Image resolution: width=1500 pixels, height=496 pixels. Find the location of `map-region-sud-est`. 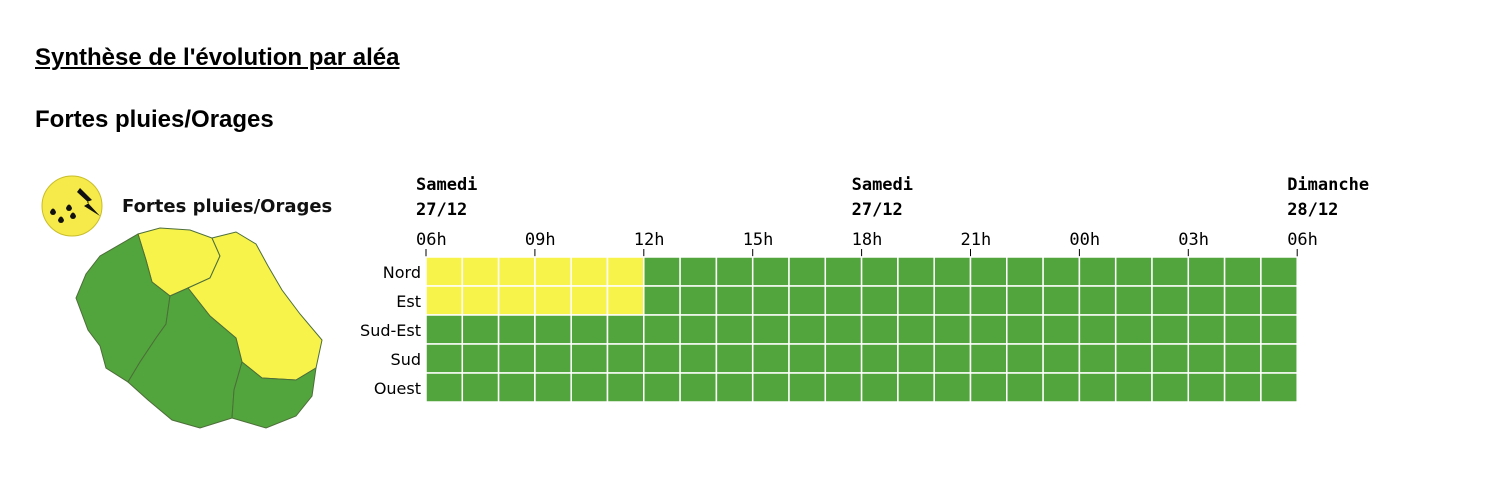

map-region-sud-est is located at coordinates (274, 395).